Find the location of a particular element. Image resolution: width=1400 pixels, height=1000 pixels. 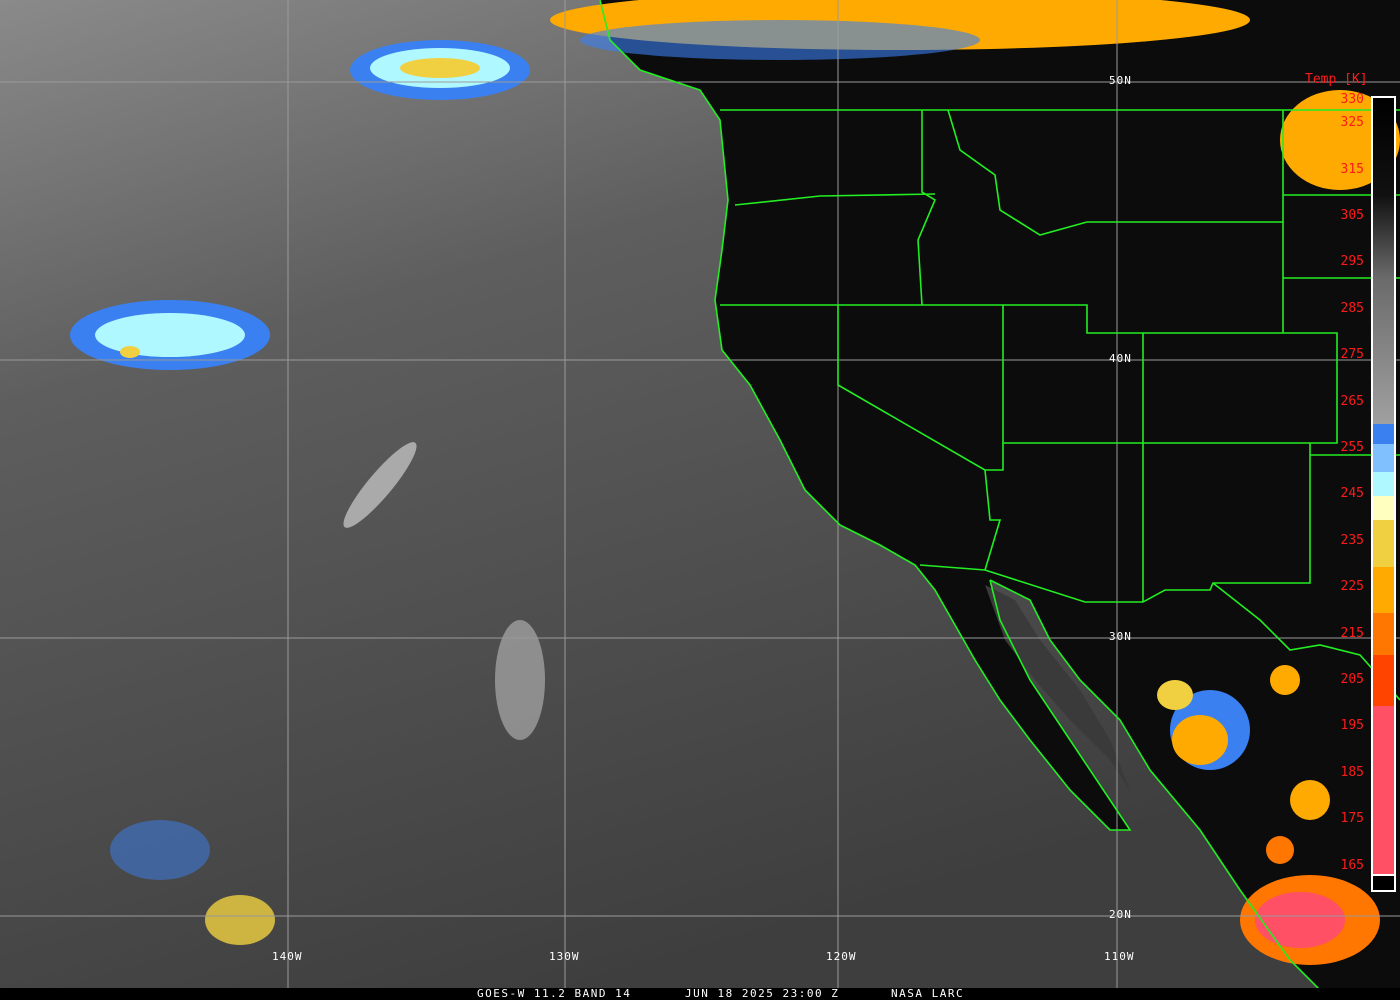

lat-label-20n: 20N is located at coordinates (1120, 914).